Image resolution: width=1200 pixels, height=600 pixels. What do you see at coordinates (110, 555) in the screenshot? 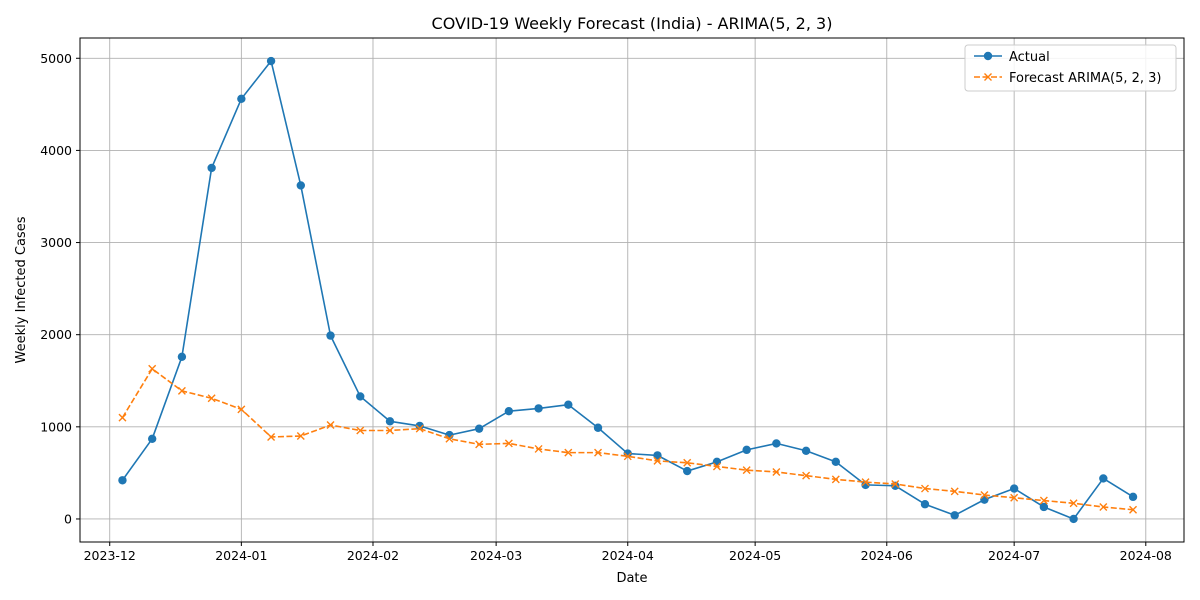
I see `x-tick-label: 2023-12` at bounding box center [110, 555].